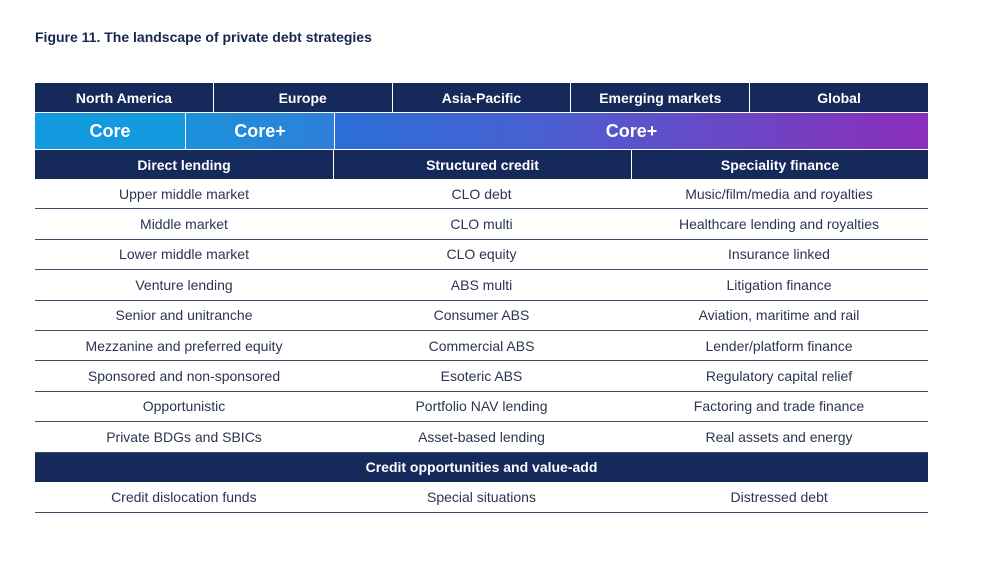 This screenshot has width=981, height=566. What do you see at coordinates (779, 193) in the screenshot?
I see `table-cell: Music/film/media and royalties` at bounding box center [779, 193].